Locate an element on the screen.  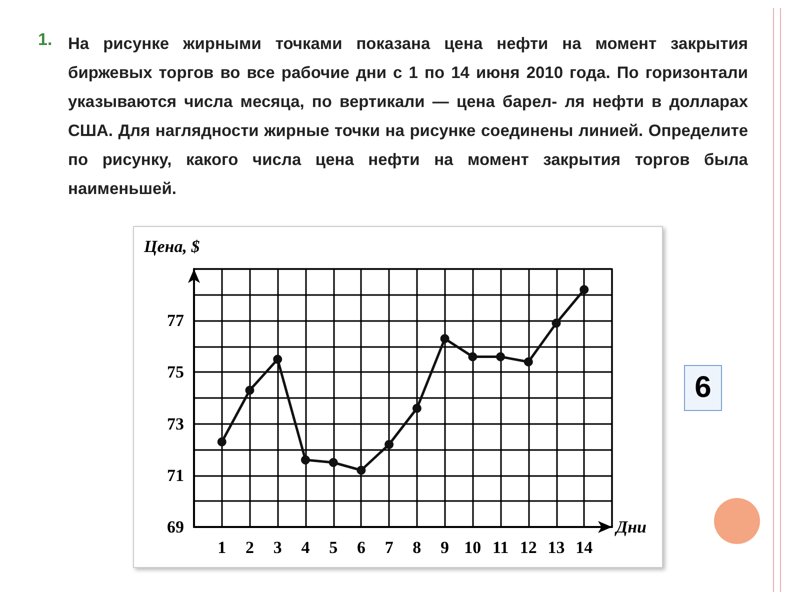
y-tick-label: 77 is located at coordinates (175, 320).